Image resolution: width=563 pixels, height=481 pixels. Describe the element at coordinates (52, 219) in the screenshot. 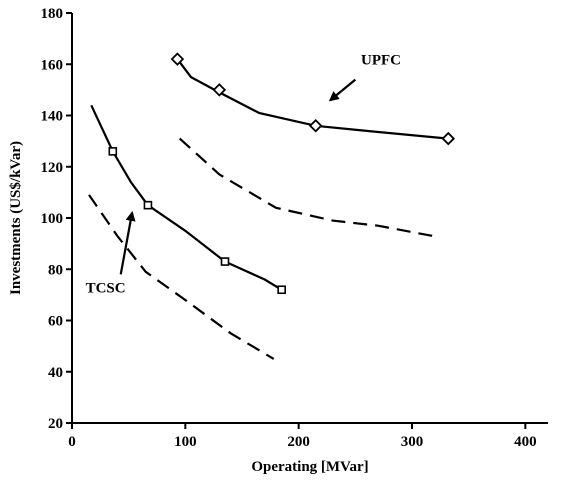

I see `y-tick-label: 100` at that location.